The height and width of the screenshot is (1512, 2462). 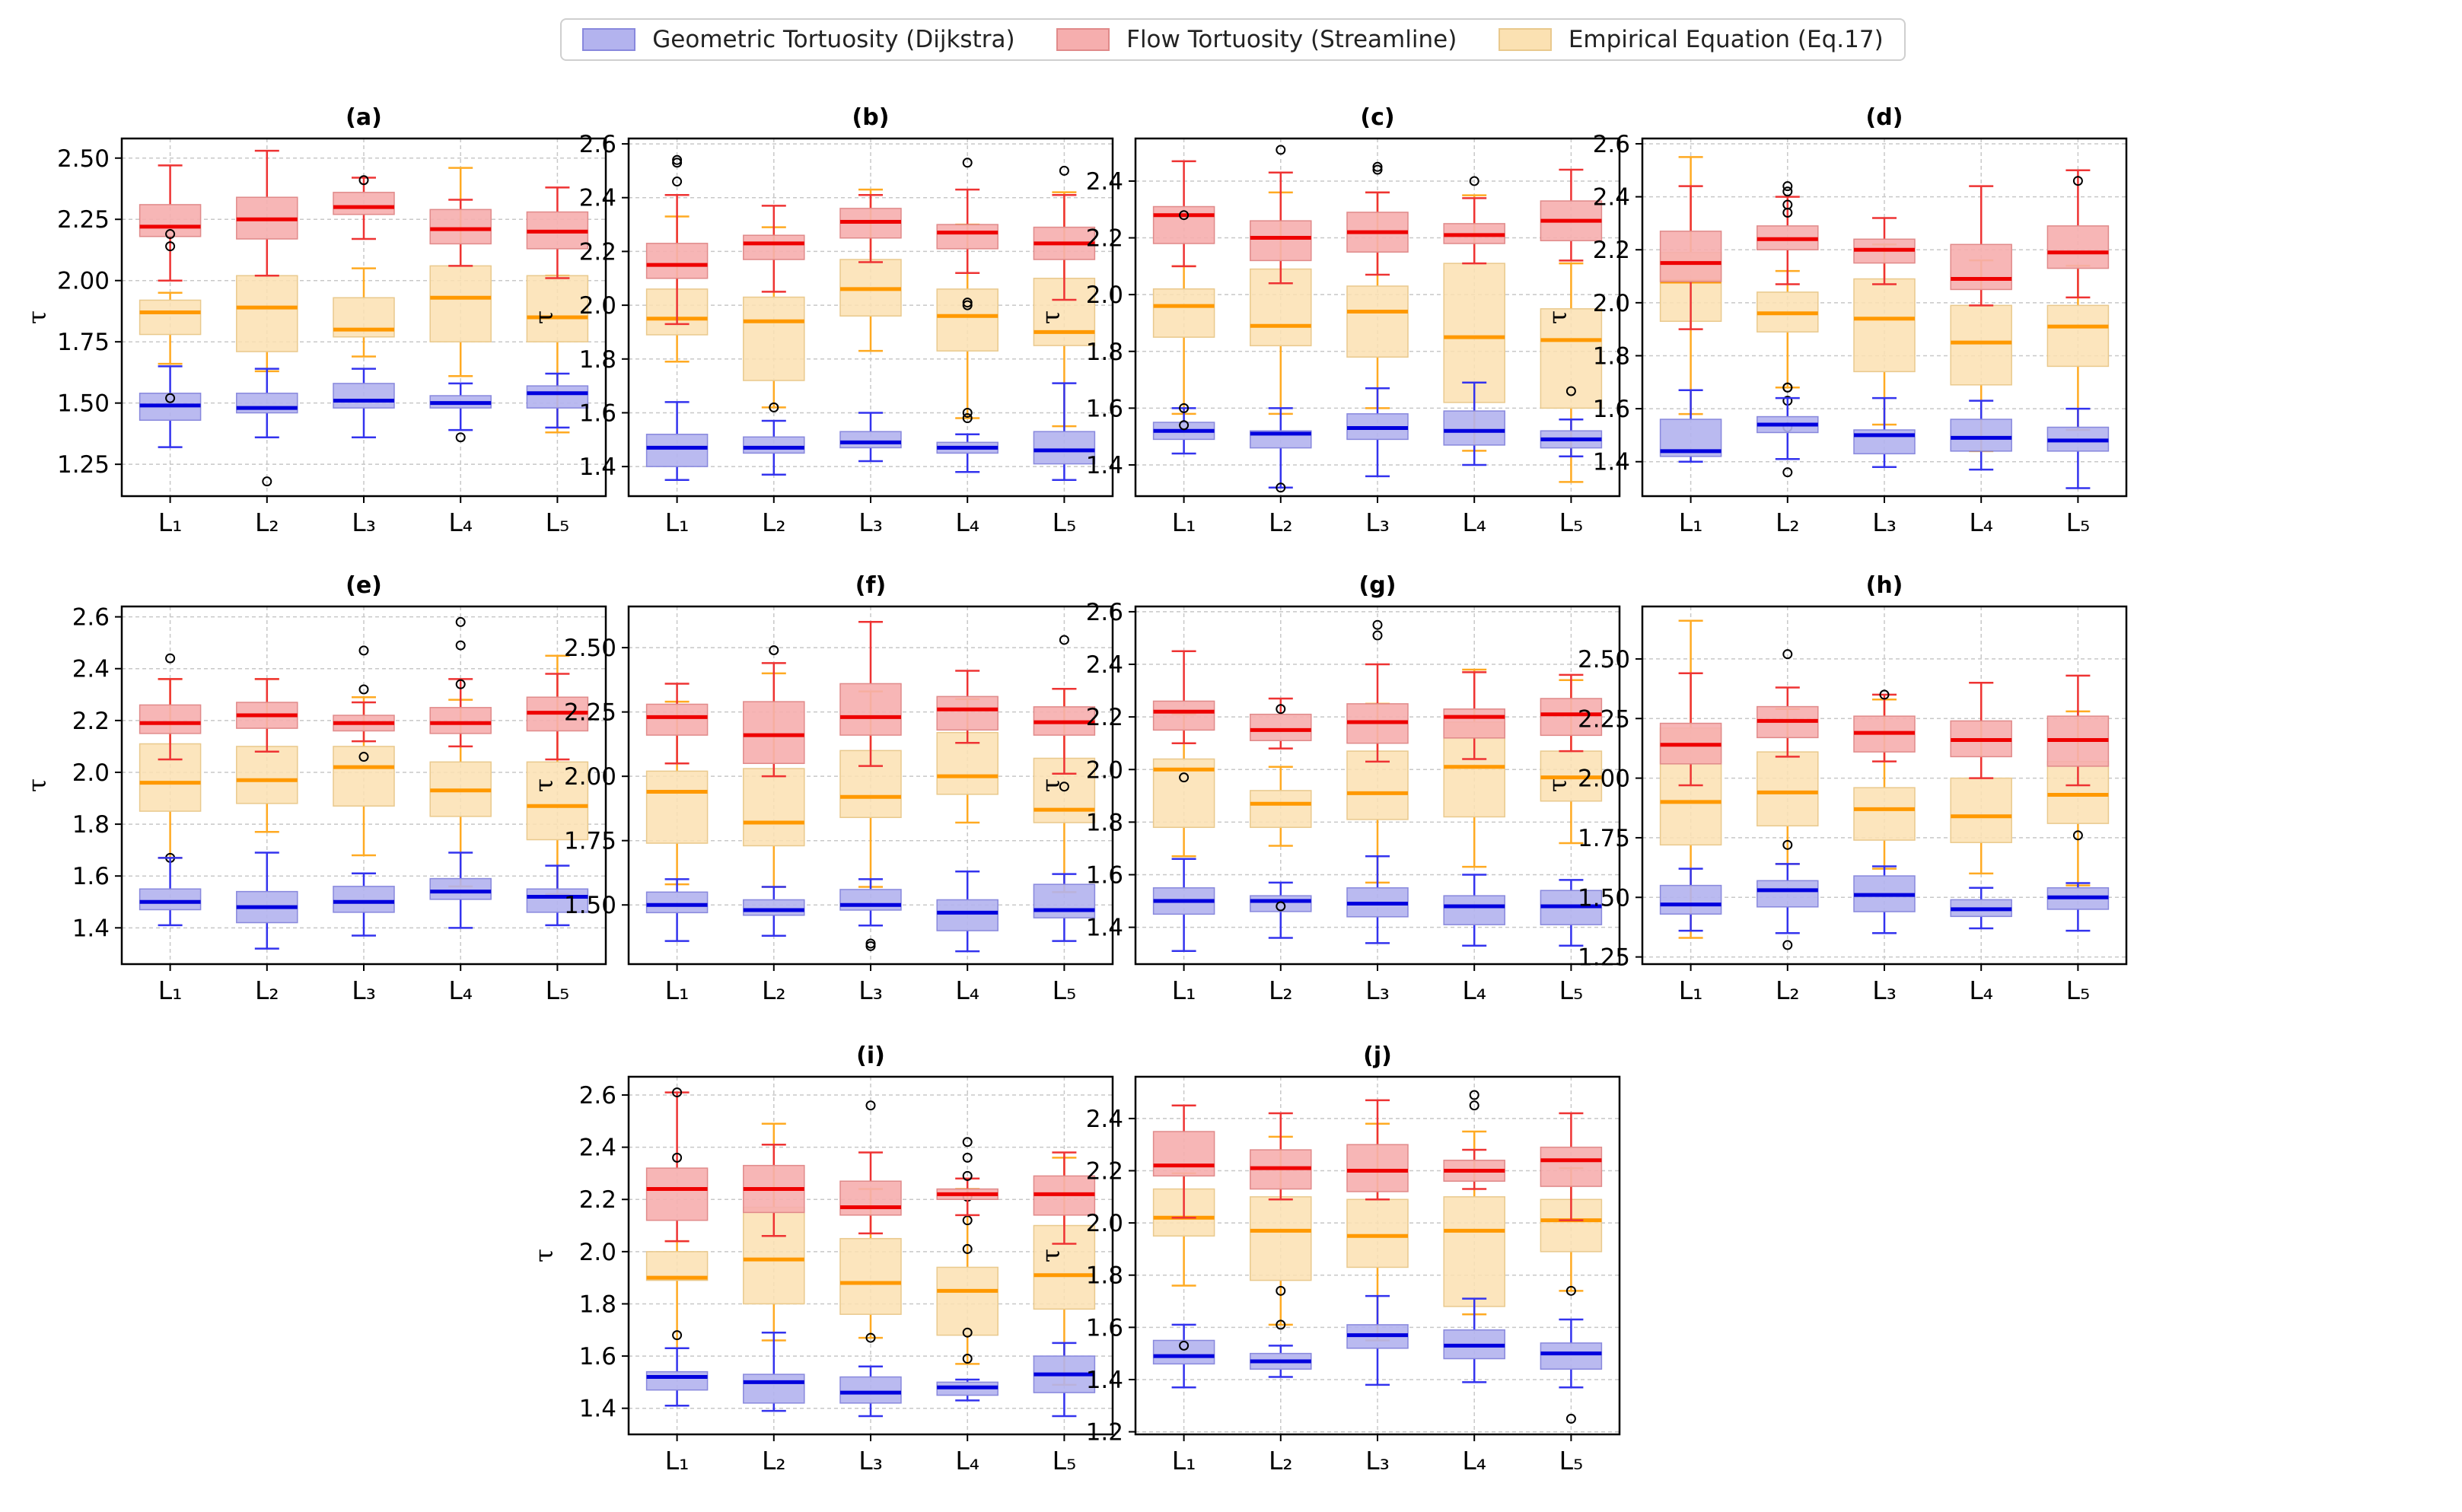 I want to click on ytick-label: 2.25, so click(x=1604, y=719).